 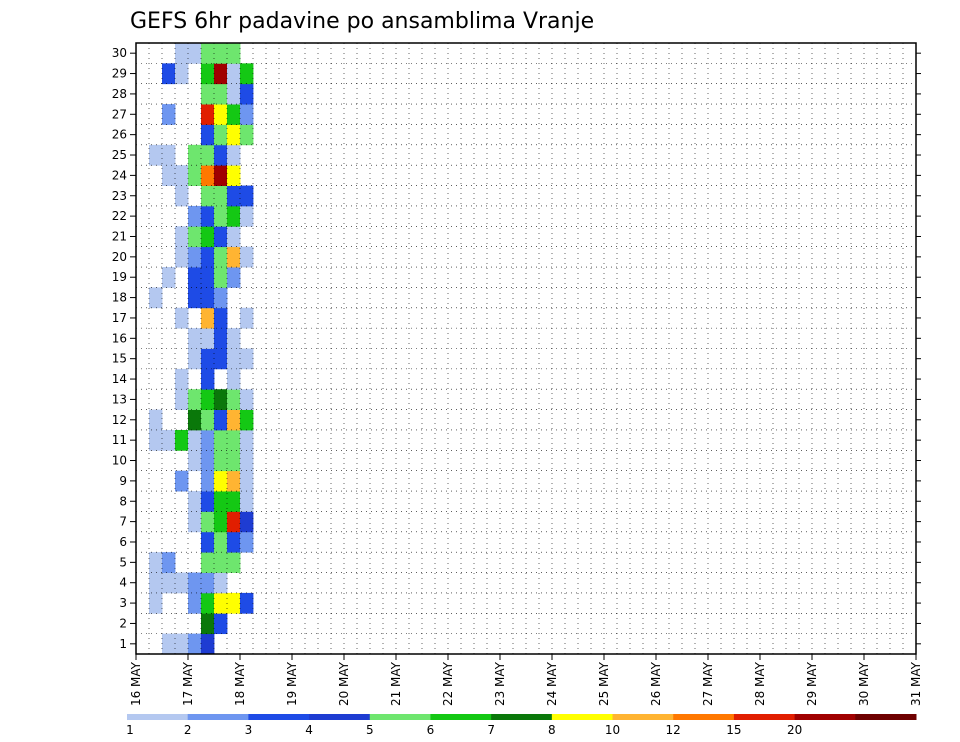 What do you see at coordinates (448, 683) in the screenshot?
I see `x-tick-label: 22 MAY` at bounding box center [448, 683].